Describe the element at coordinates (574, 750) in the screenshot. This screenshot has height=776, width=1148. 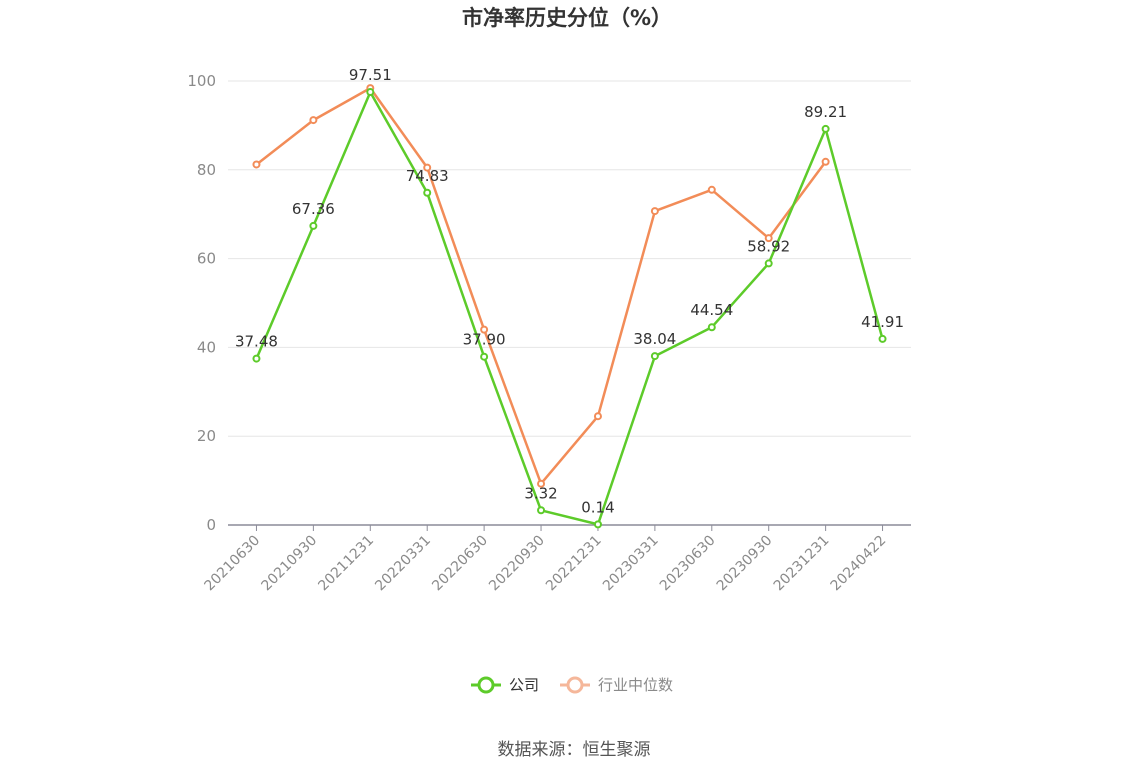
I see `source-text: 数据来源：恒生聚源` at that location.